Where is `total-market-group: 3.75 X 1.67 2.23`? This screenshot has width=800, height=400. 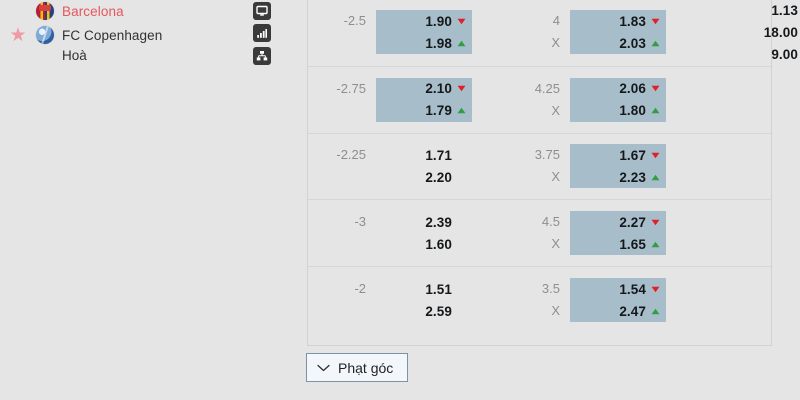
total-market-group: 3.75 X 1.67 2.23 is located at coordinates (598, 166).